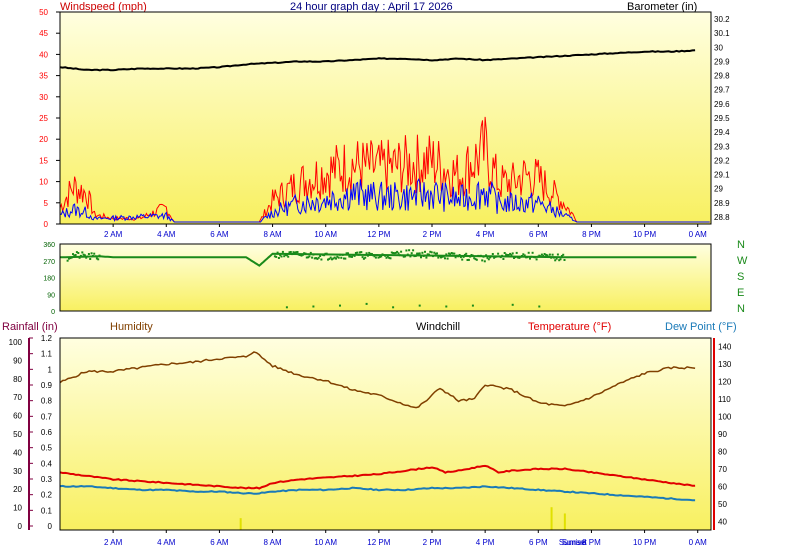  Describe the element at coordinates (47, 432) in the screenshot. I see `rain-y-tick: 0.6` at that location.